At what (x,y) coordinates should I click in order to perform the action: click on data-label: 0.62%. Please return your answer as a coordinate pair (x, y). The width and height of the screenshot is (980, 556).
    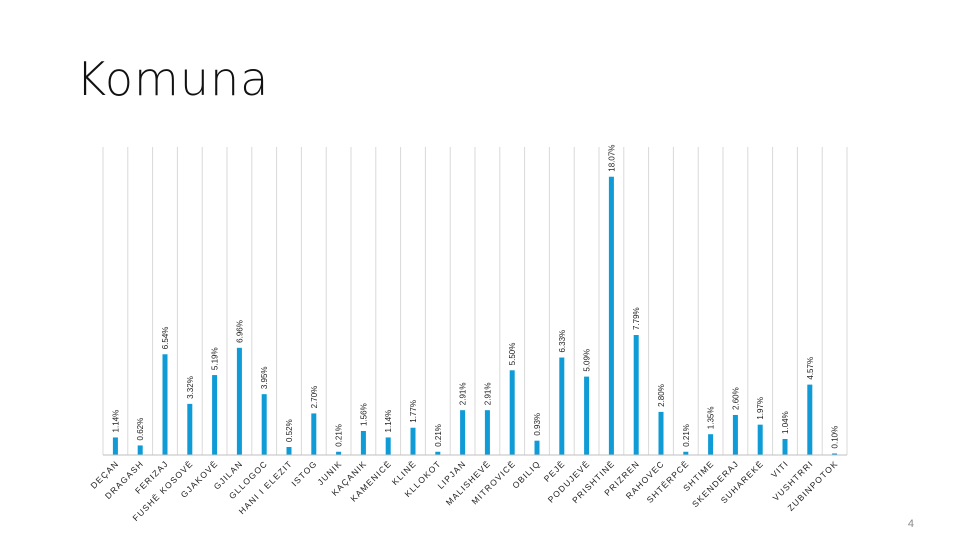
    Looking at the image, I should click on (140, 429).